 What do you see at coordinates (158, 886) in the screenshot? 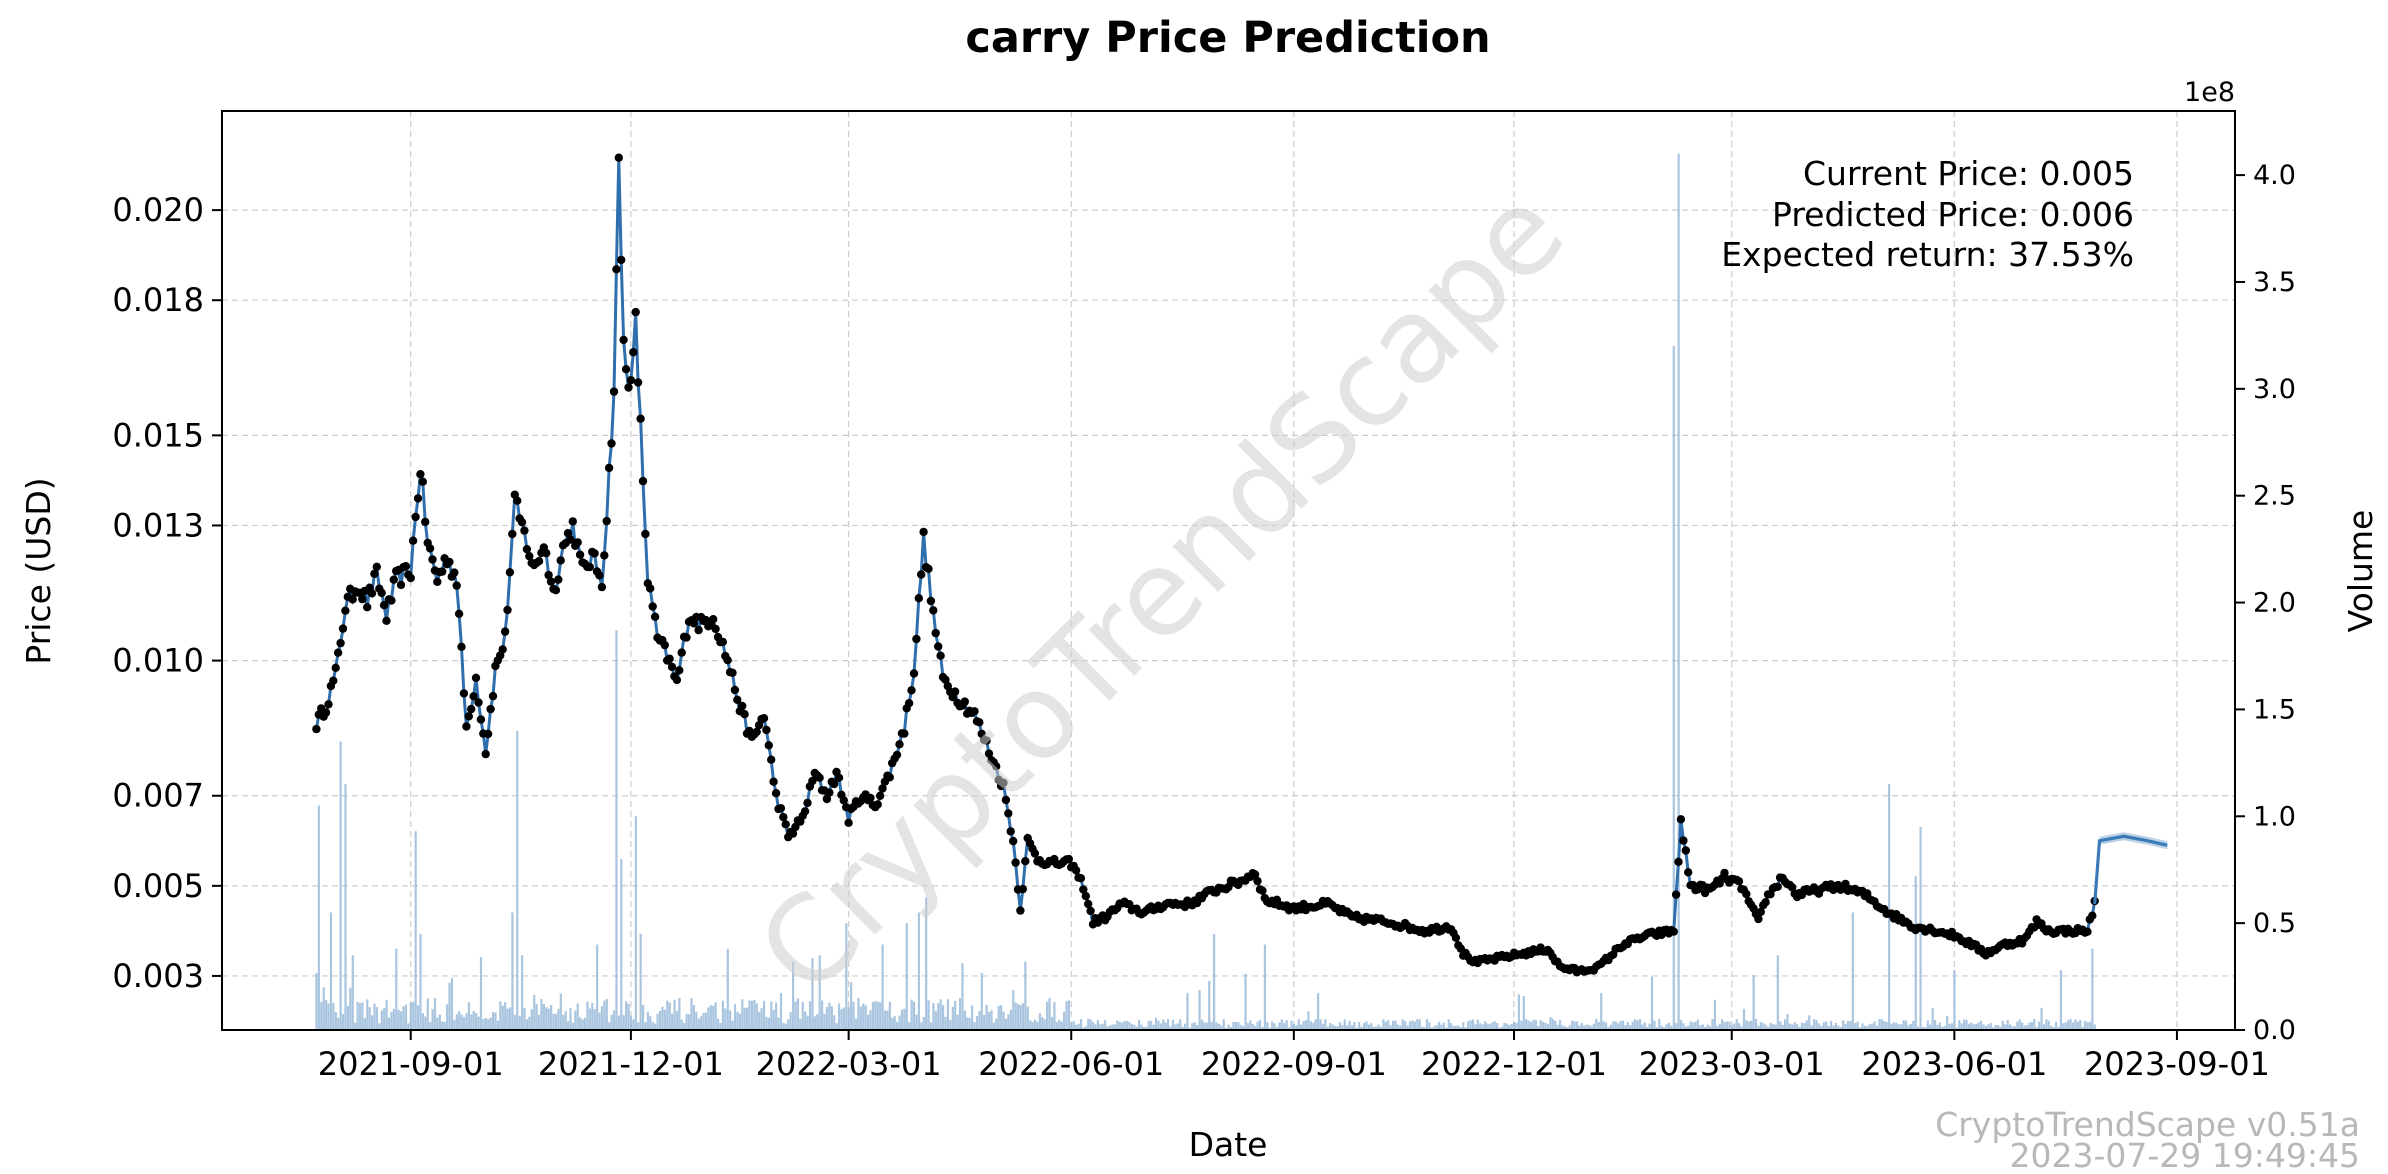
I see `y-tick-label: 0.005` at bounding box center [158, 886].